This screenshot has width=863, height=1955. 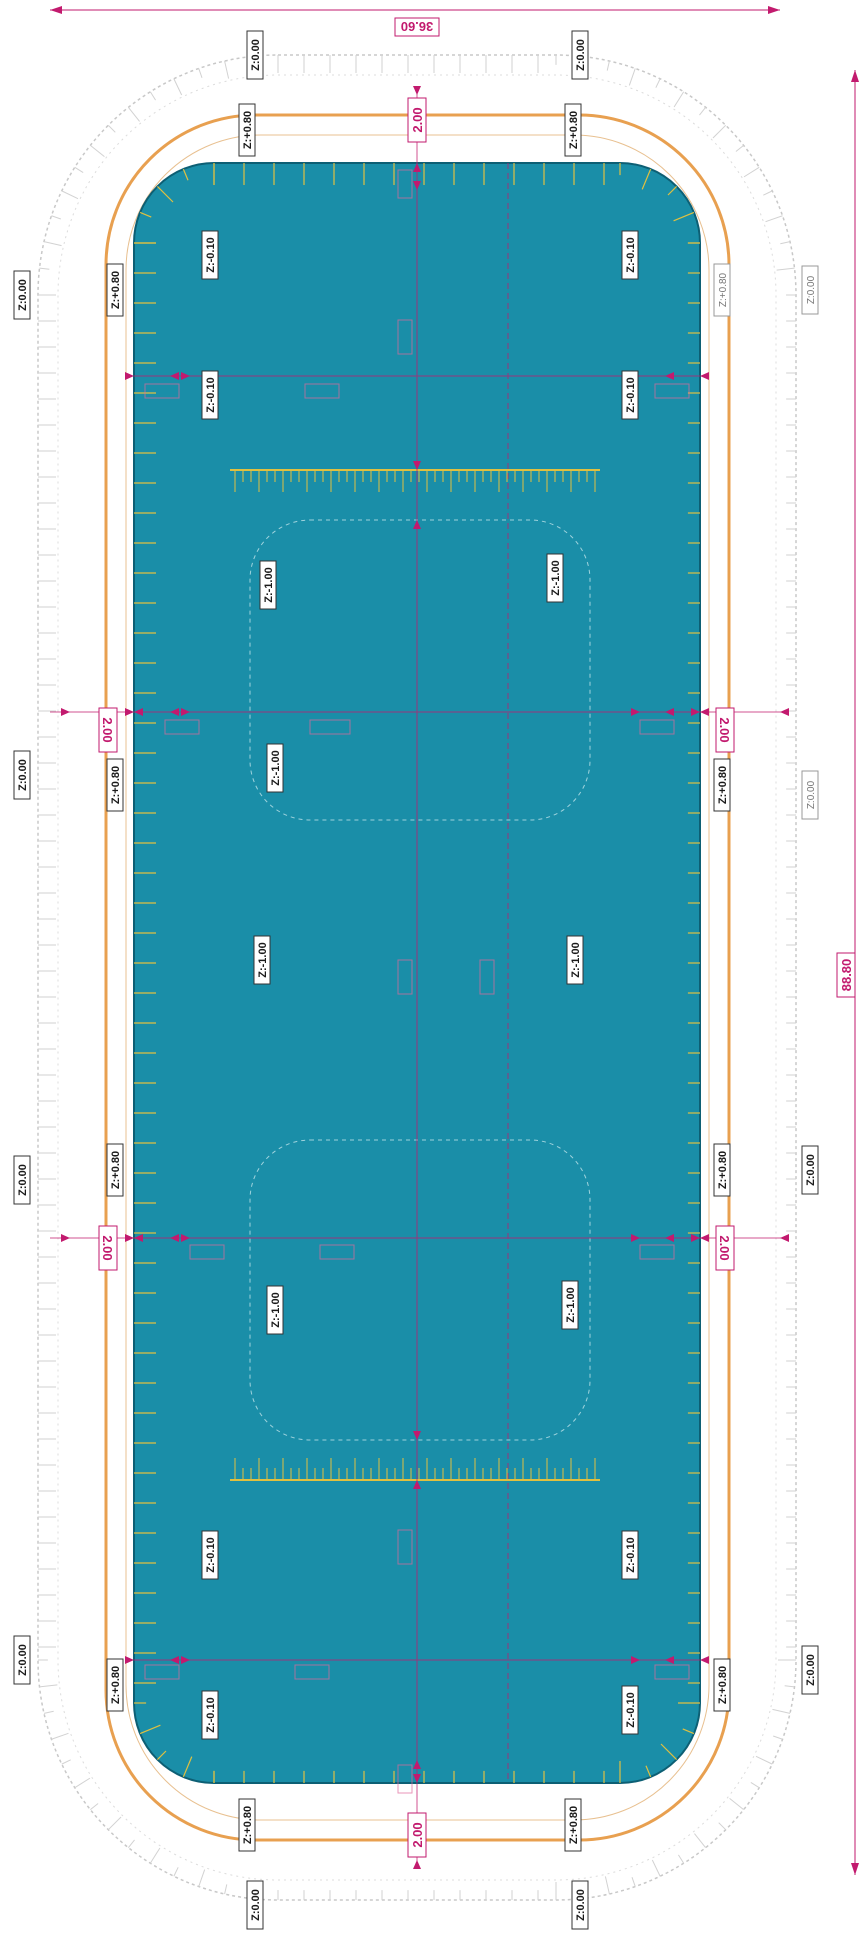 What do you see at coordinates (420, 1290) in the screenshot?
I see `deep-zone-lower-outline` at bounding box center [420, 1290].